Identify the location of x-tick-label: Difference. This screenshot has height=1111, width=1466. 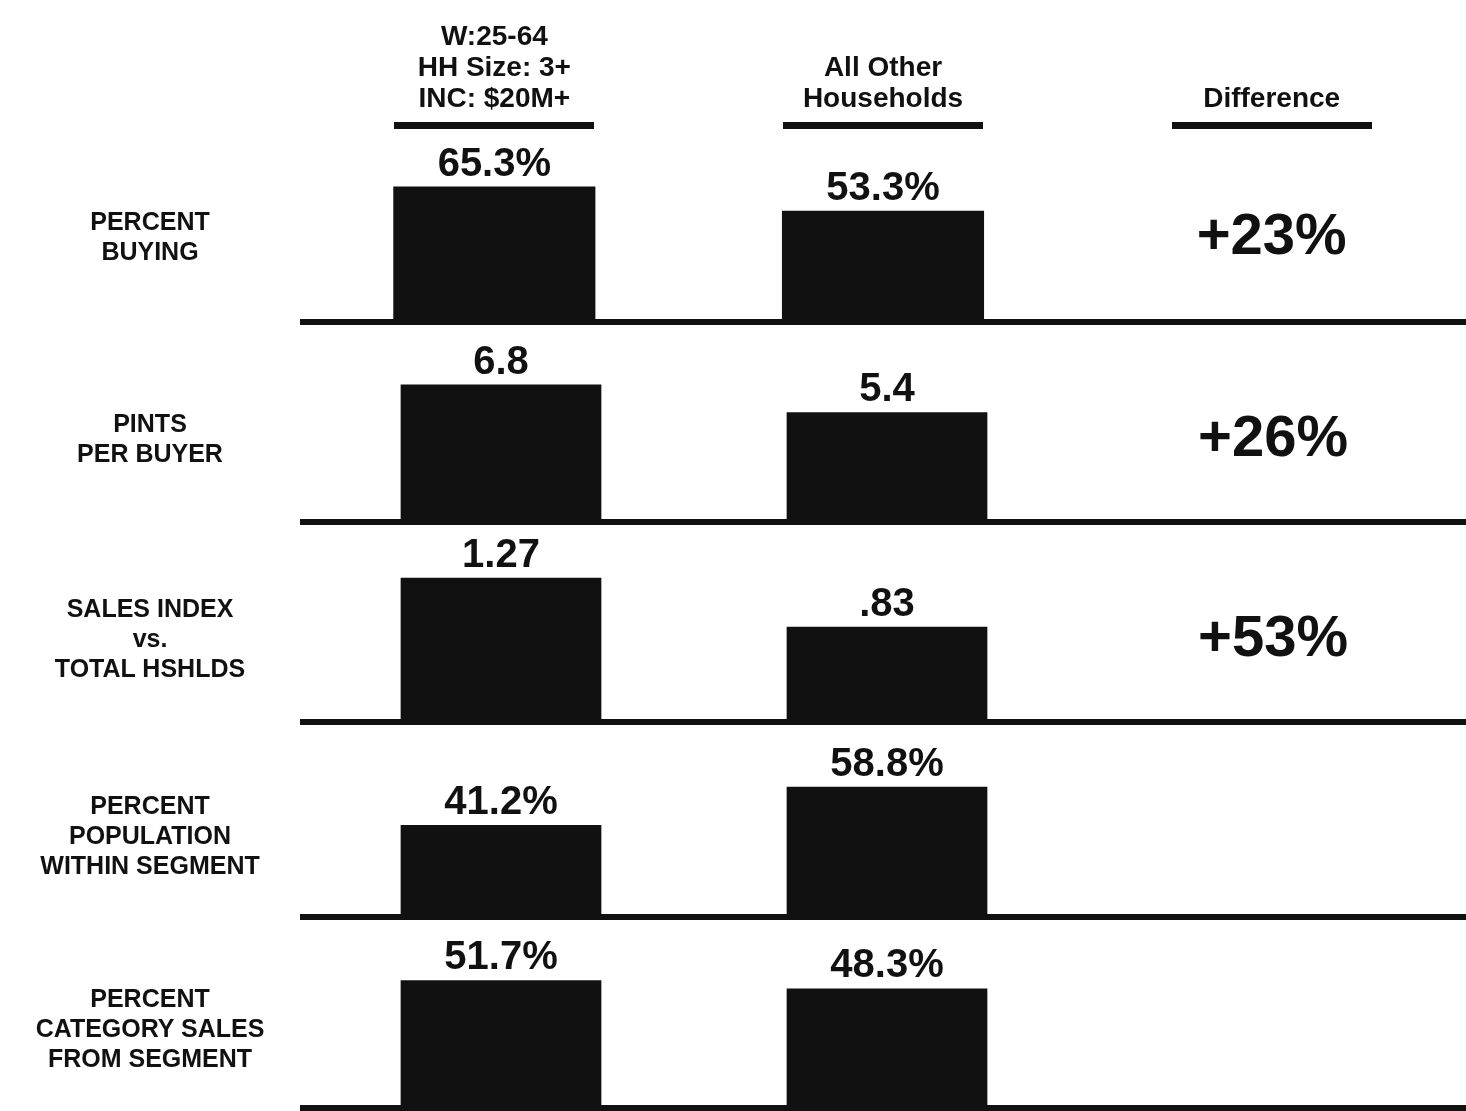
(1272, 97).